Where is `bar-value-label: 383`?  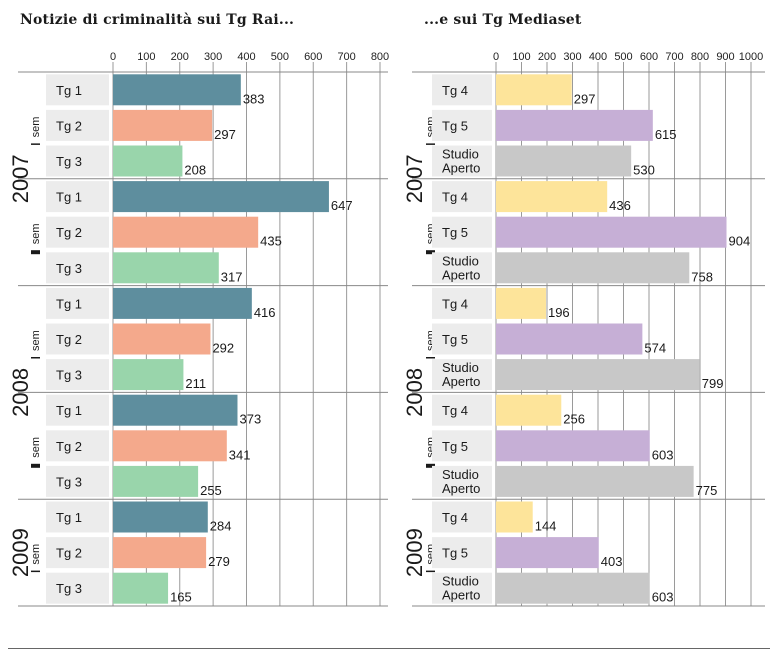 bar-value-label: 383 is located at coordinates (254, 98).